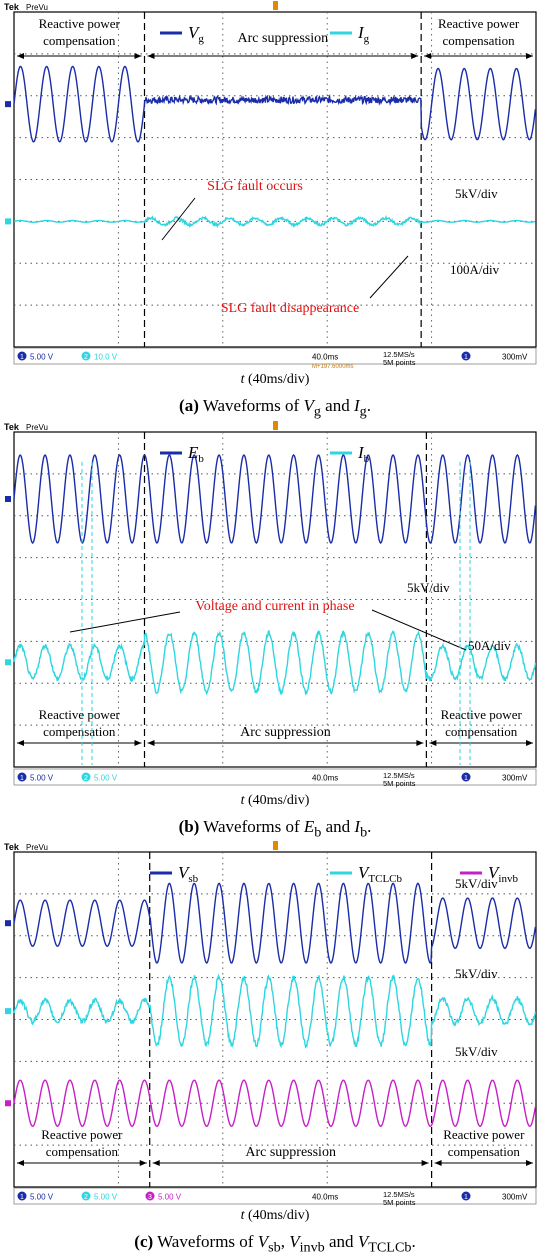 This screenshot has width=550, height=1260. I want to click on legend-label: Eb, so click(195, 454).